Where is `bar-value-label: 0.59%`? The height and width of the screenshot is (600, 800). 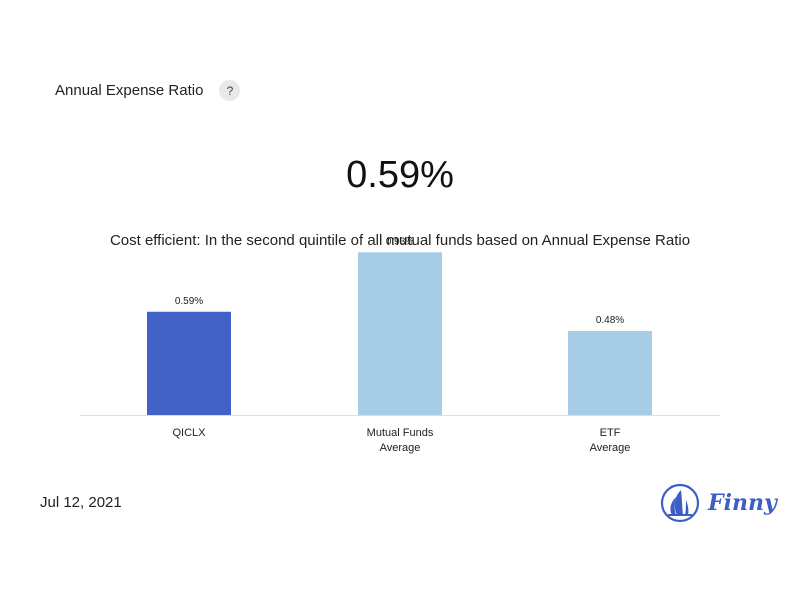 bar-value-label: 0.59% is located at coordinates (189, 301).